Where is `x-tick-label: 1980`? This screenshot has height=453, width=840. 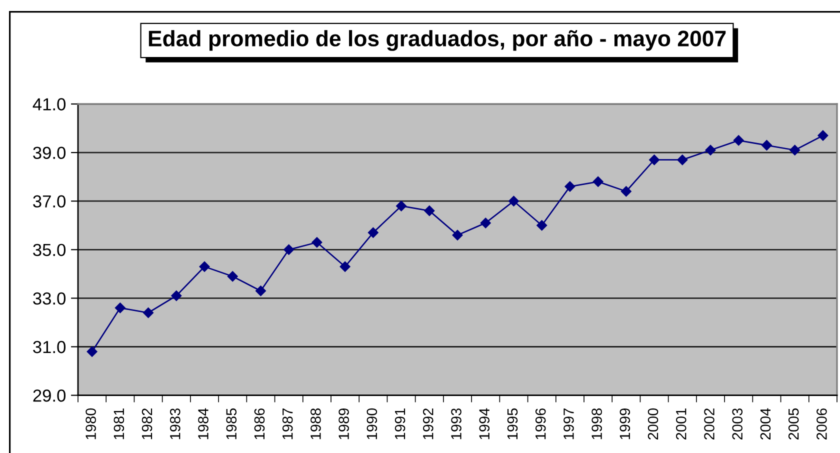
x-tick-label: 1980 is located at coordinates (91, 424).